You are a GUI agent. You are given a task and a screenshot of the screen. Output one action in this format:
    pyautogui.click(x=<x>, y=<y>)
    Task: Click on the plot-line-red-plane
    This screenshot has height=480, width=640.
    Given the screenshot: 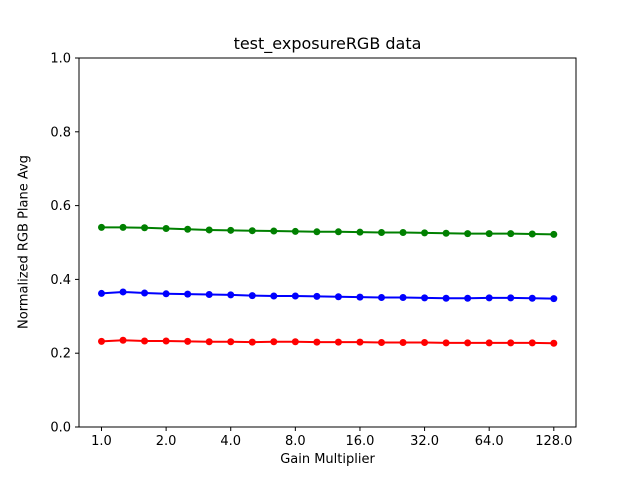 What is the action you would take?
    pyautogui.click(x=327, y=342)
    